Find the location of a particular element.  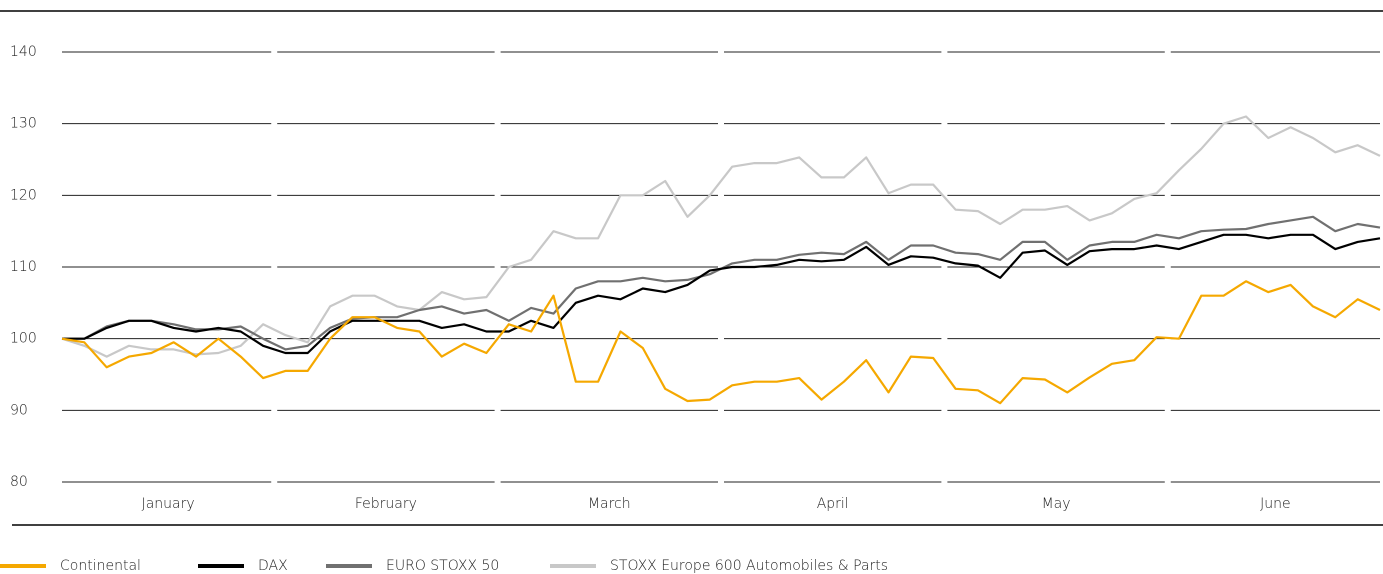

x-tick-label: February is located at coordinates (386, 504).